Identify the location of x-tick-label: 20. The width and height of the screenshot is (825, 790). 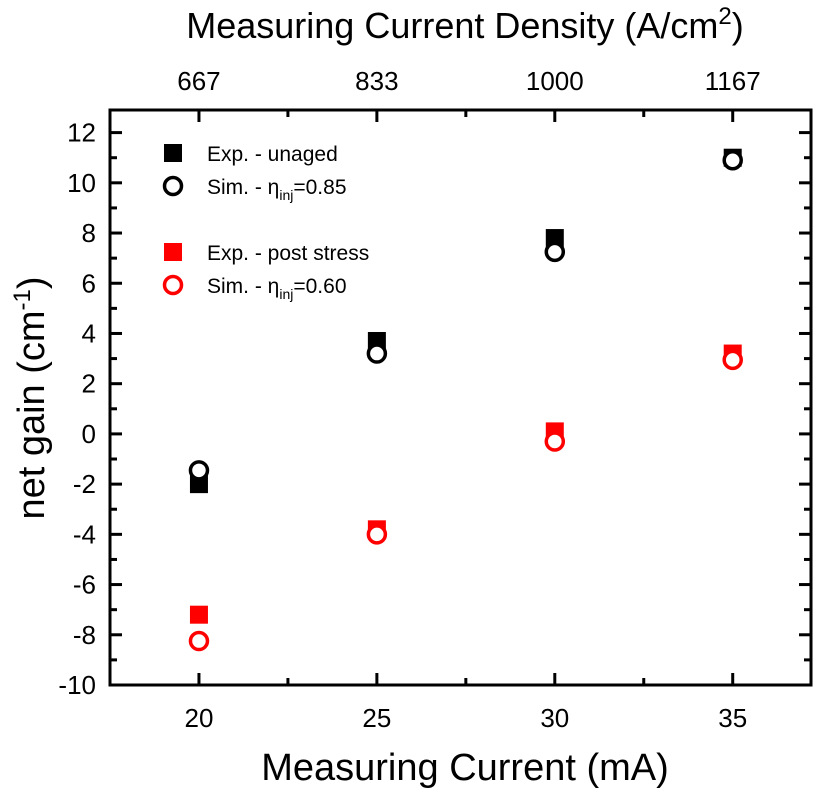
(198, 718).